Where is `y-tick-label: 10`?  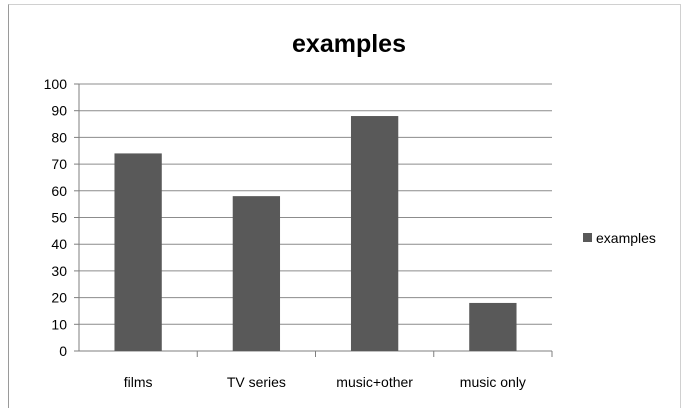
y-tick-label: 10 is located at coordinates (59, 324).